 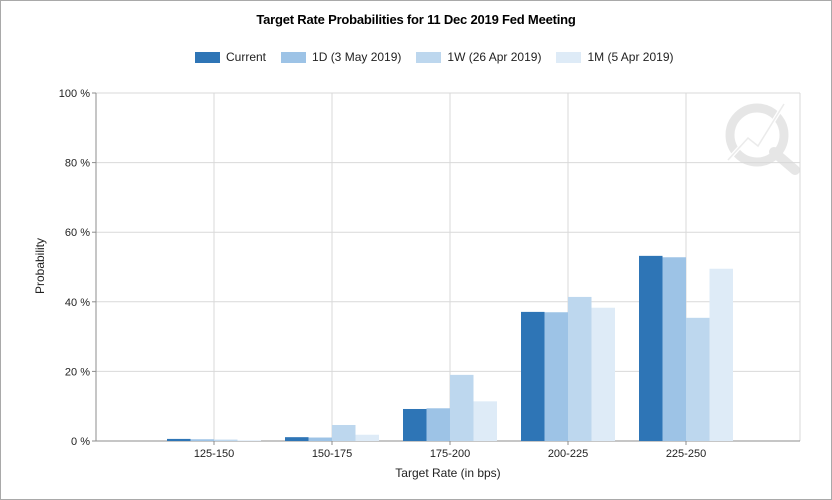 What do you see at coordinates (77, 303) in the screenshot?
I see `y-tick-label: 40 %` at bounding box center [77, 303].